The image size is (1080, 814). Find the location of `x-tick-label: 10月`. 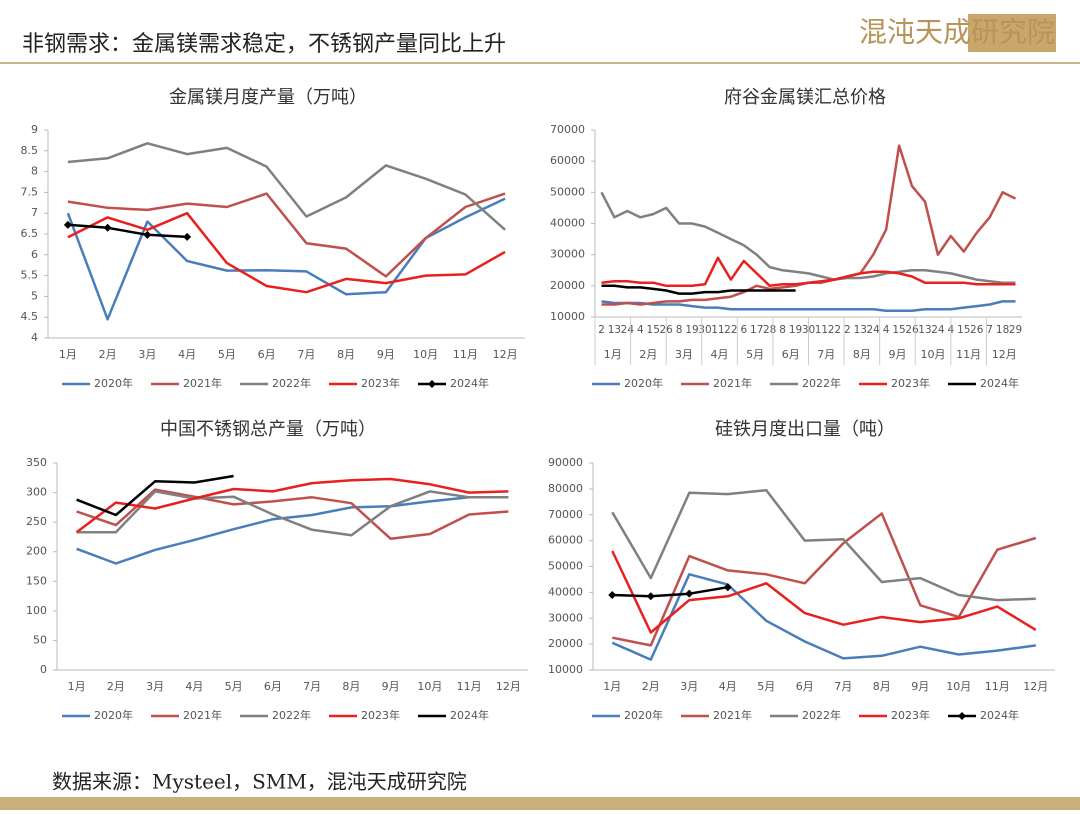

x-tick-label: 10月 is located at coordinates (425, 354).